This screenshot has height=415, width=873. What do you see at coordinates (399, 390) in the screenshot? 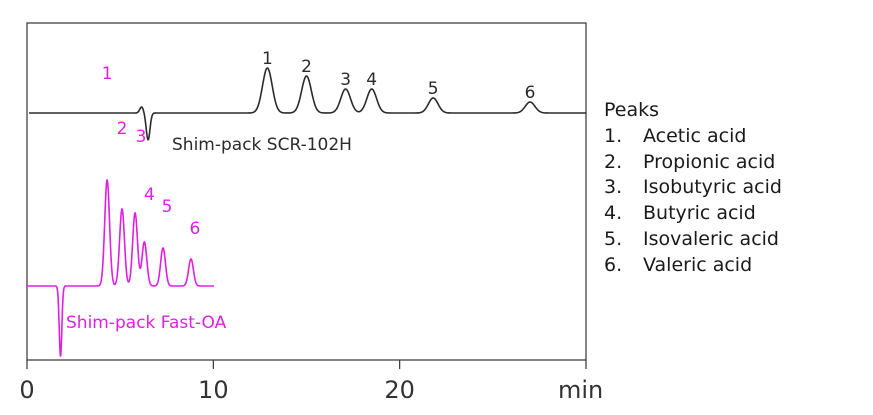
I see `x-tick-label-2: 20` at bounding box center [399, 390].